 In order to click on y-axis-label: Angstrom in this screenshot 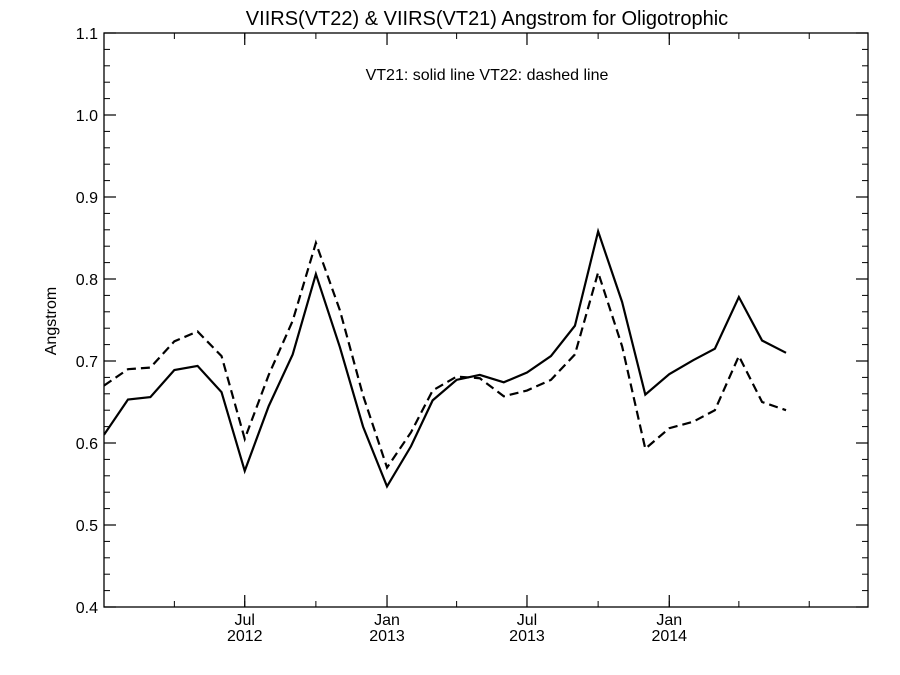, I will do `click(51, 321)`.